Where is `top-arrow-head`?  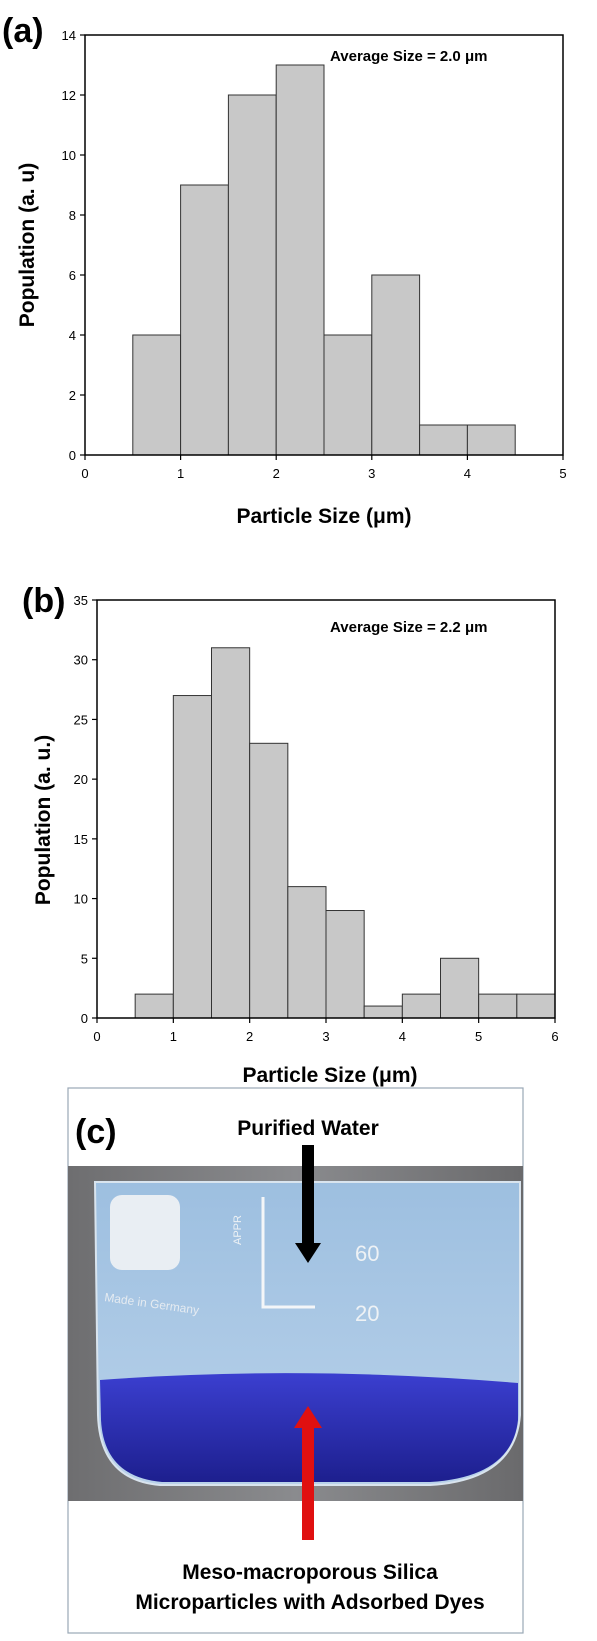 top-arrow-head is located at coordinates (308, 1253).